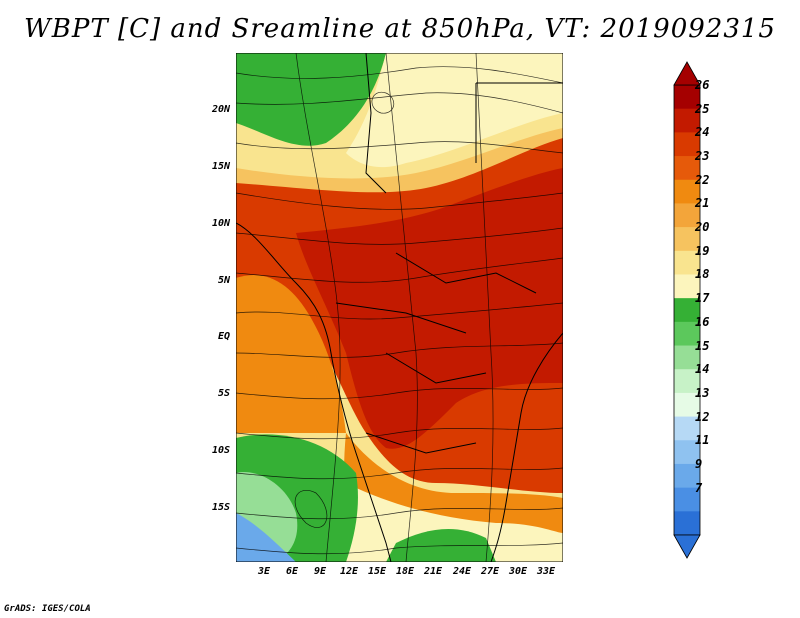 This screenshot has width=800, height=618. What do you see at coordinates (702, 250) in the screenshot?
I see `colorbar-label: 19` at bounding box center [702, 250].